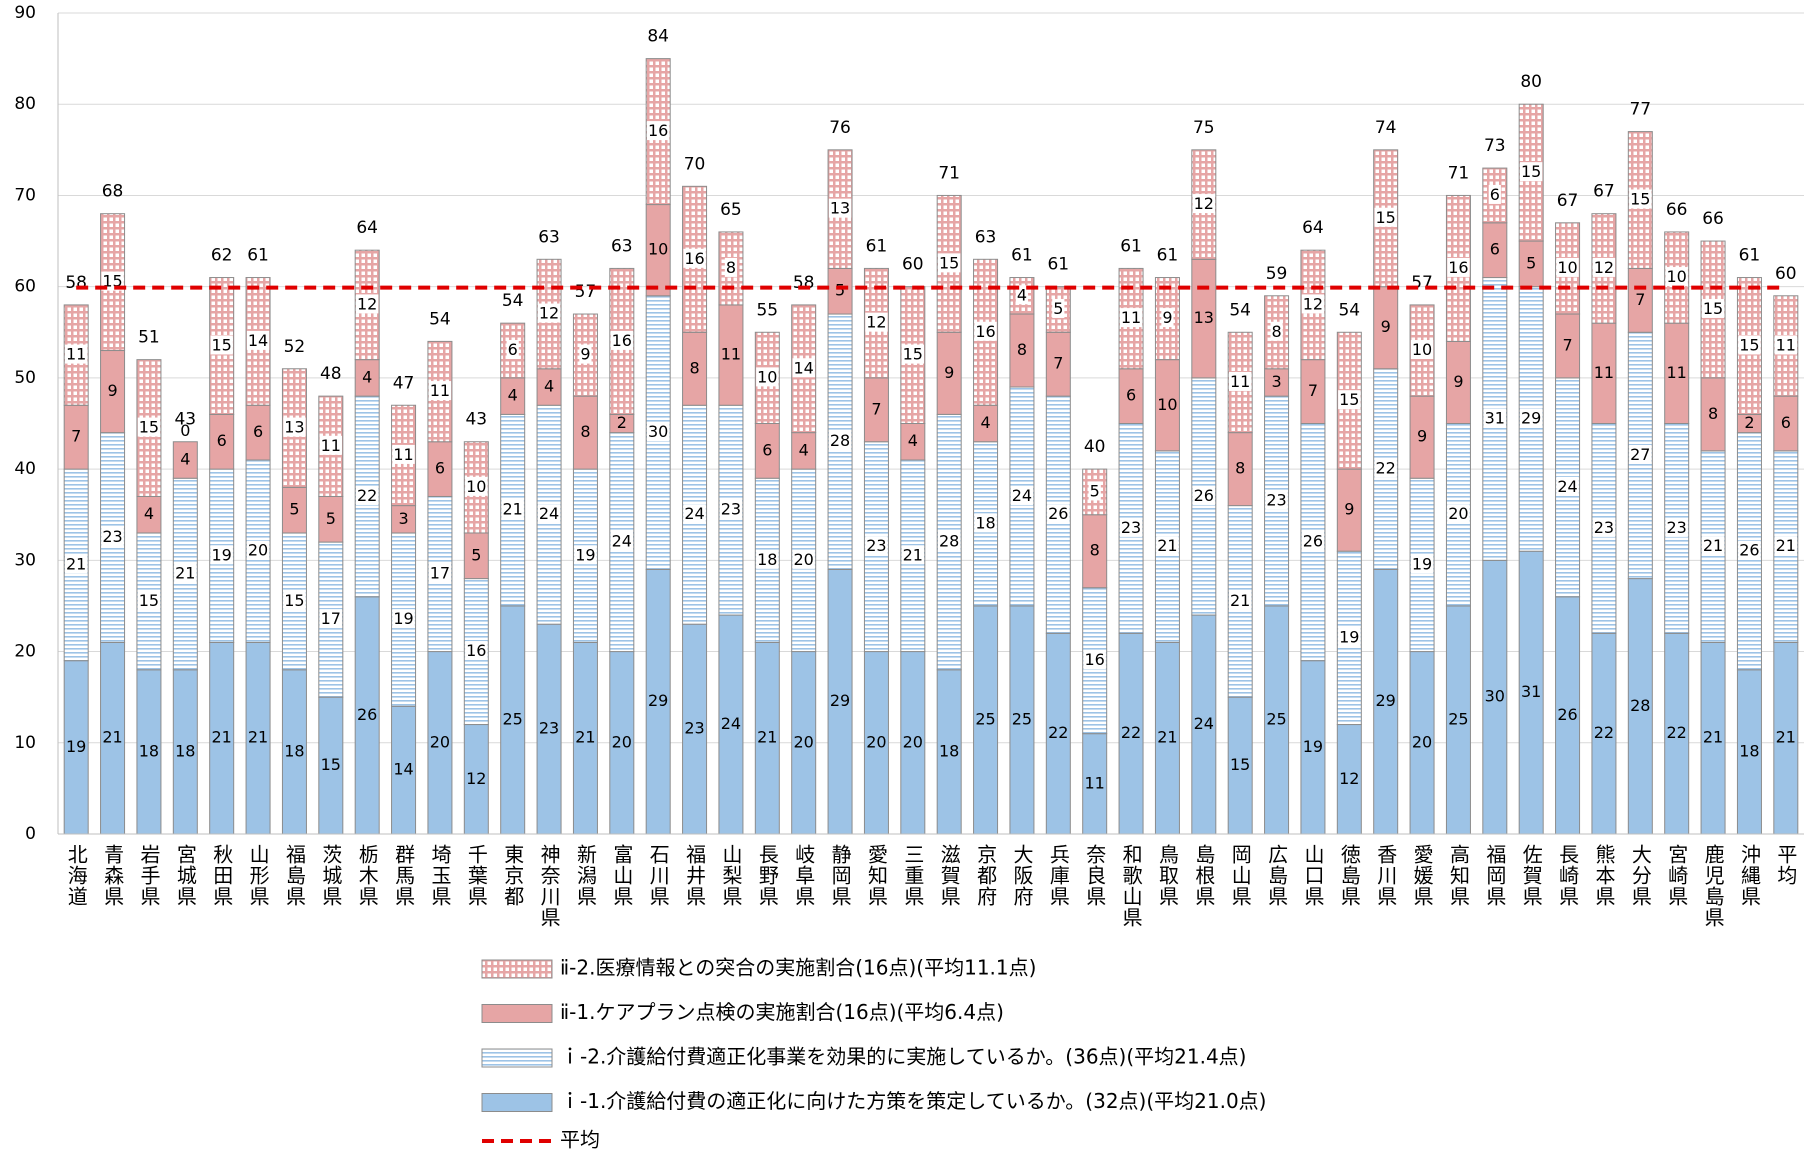  I want to click on legend-label: ⅱ-1.ケアプラン点検の実施割合(16点)(平均6.4点), so click(782, 1012).